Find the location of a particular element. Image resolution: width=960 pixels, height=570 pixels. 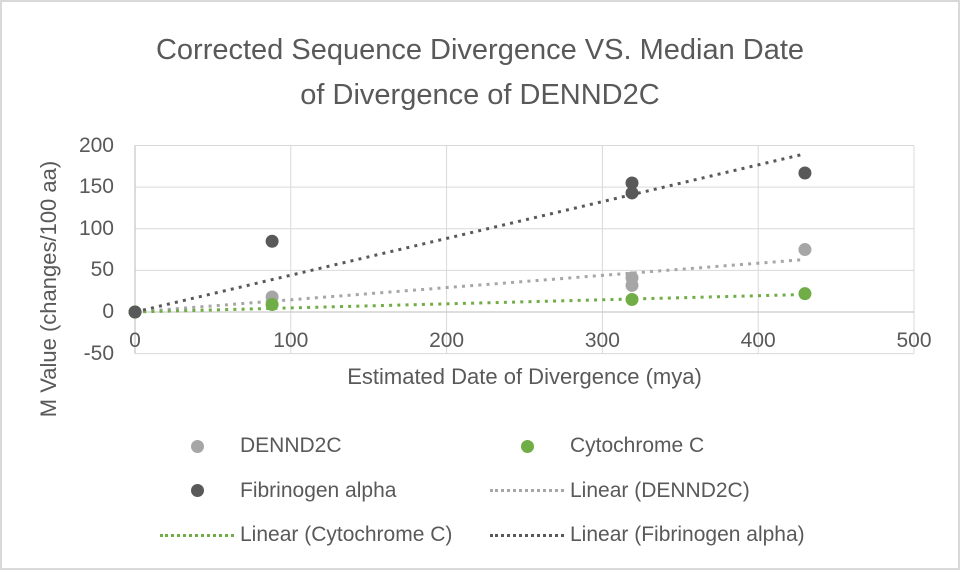

legend-label: DENND2C is located at coordinates (291, 446).